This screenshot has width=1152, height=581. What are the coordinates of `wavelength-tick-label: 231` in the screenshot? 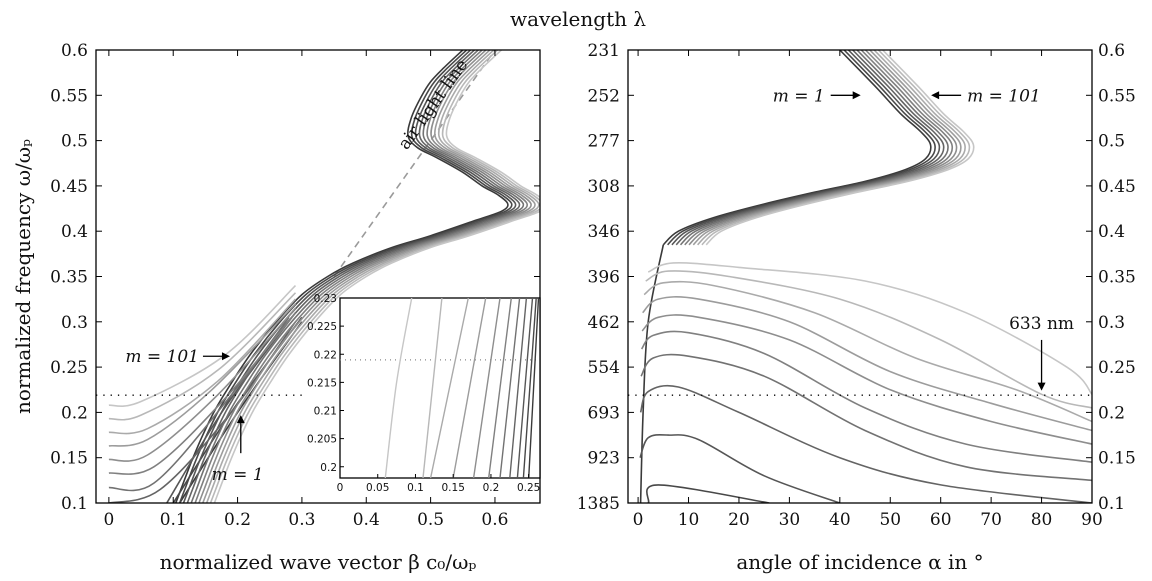 It's located at (604, 51).